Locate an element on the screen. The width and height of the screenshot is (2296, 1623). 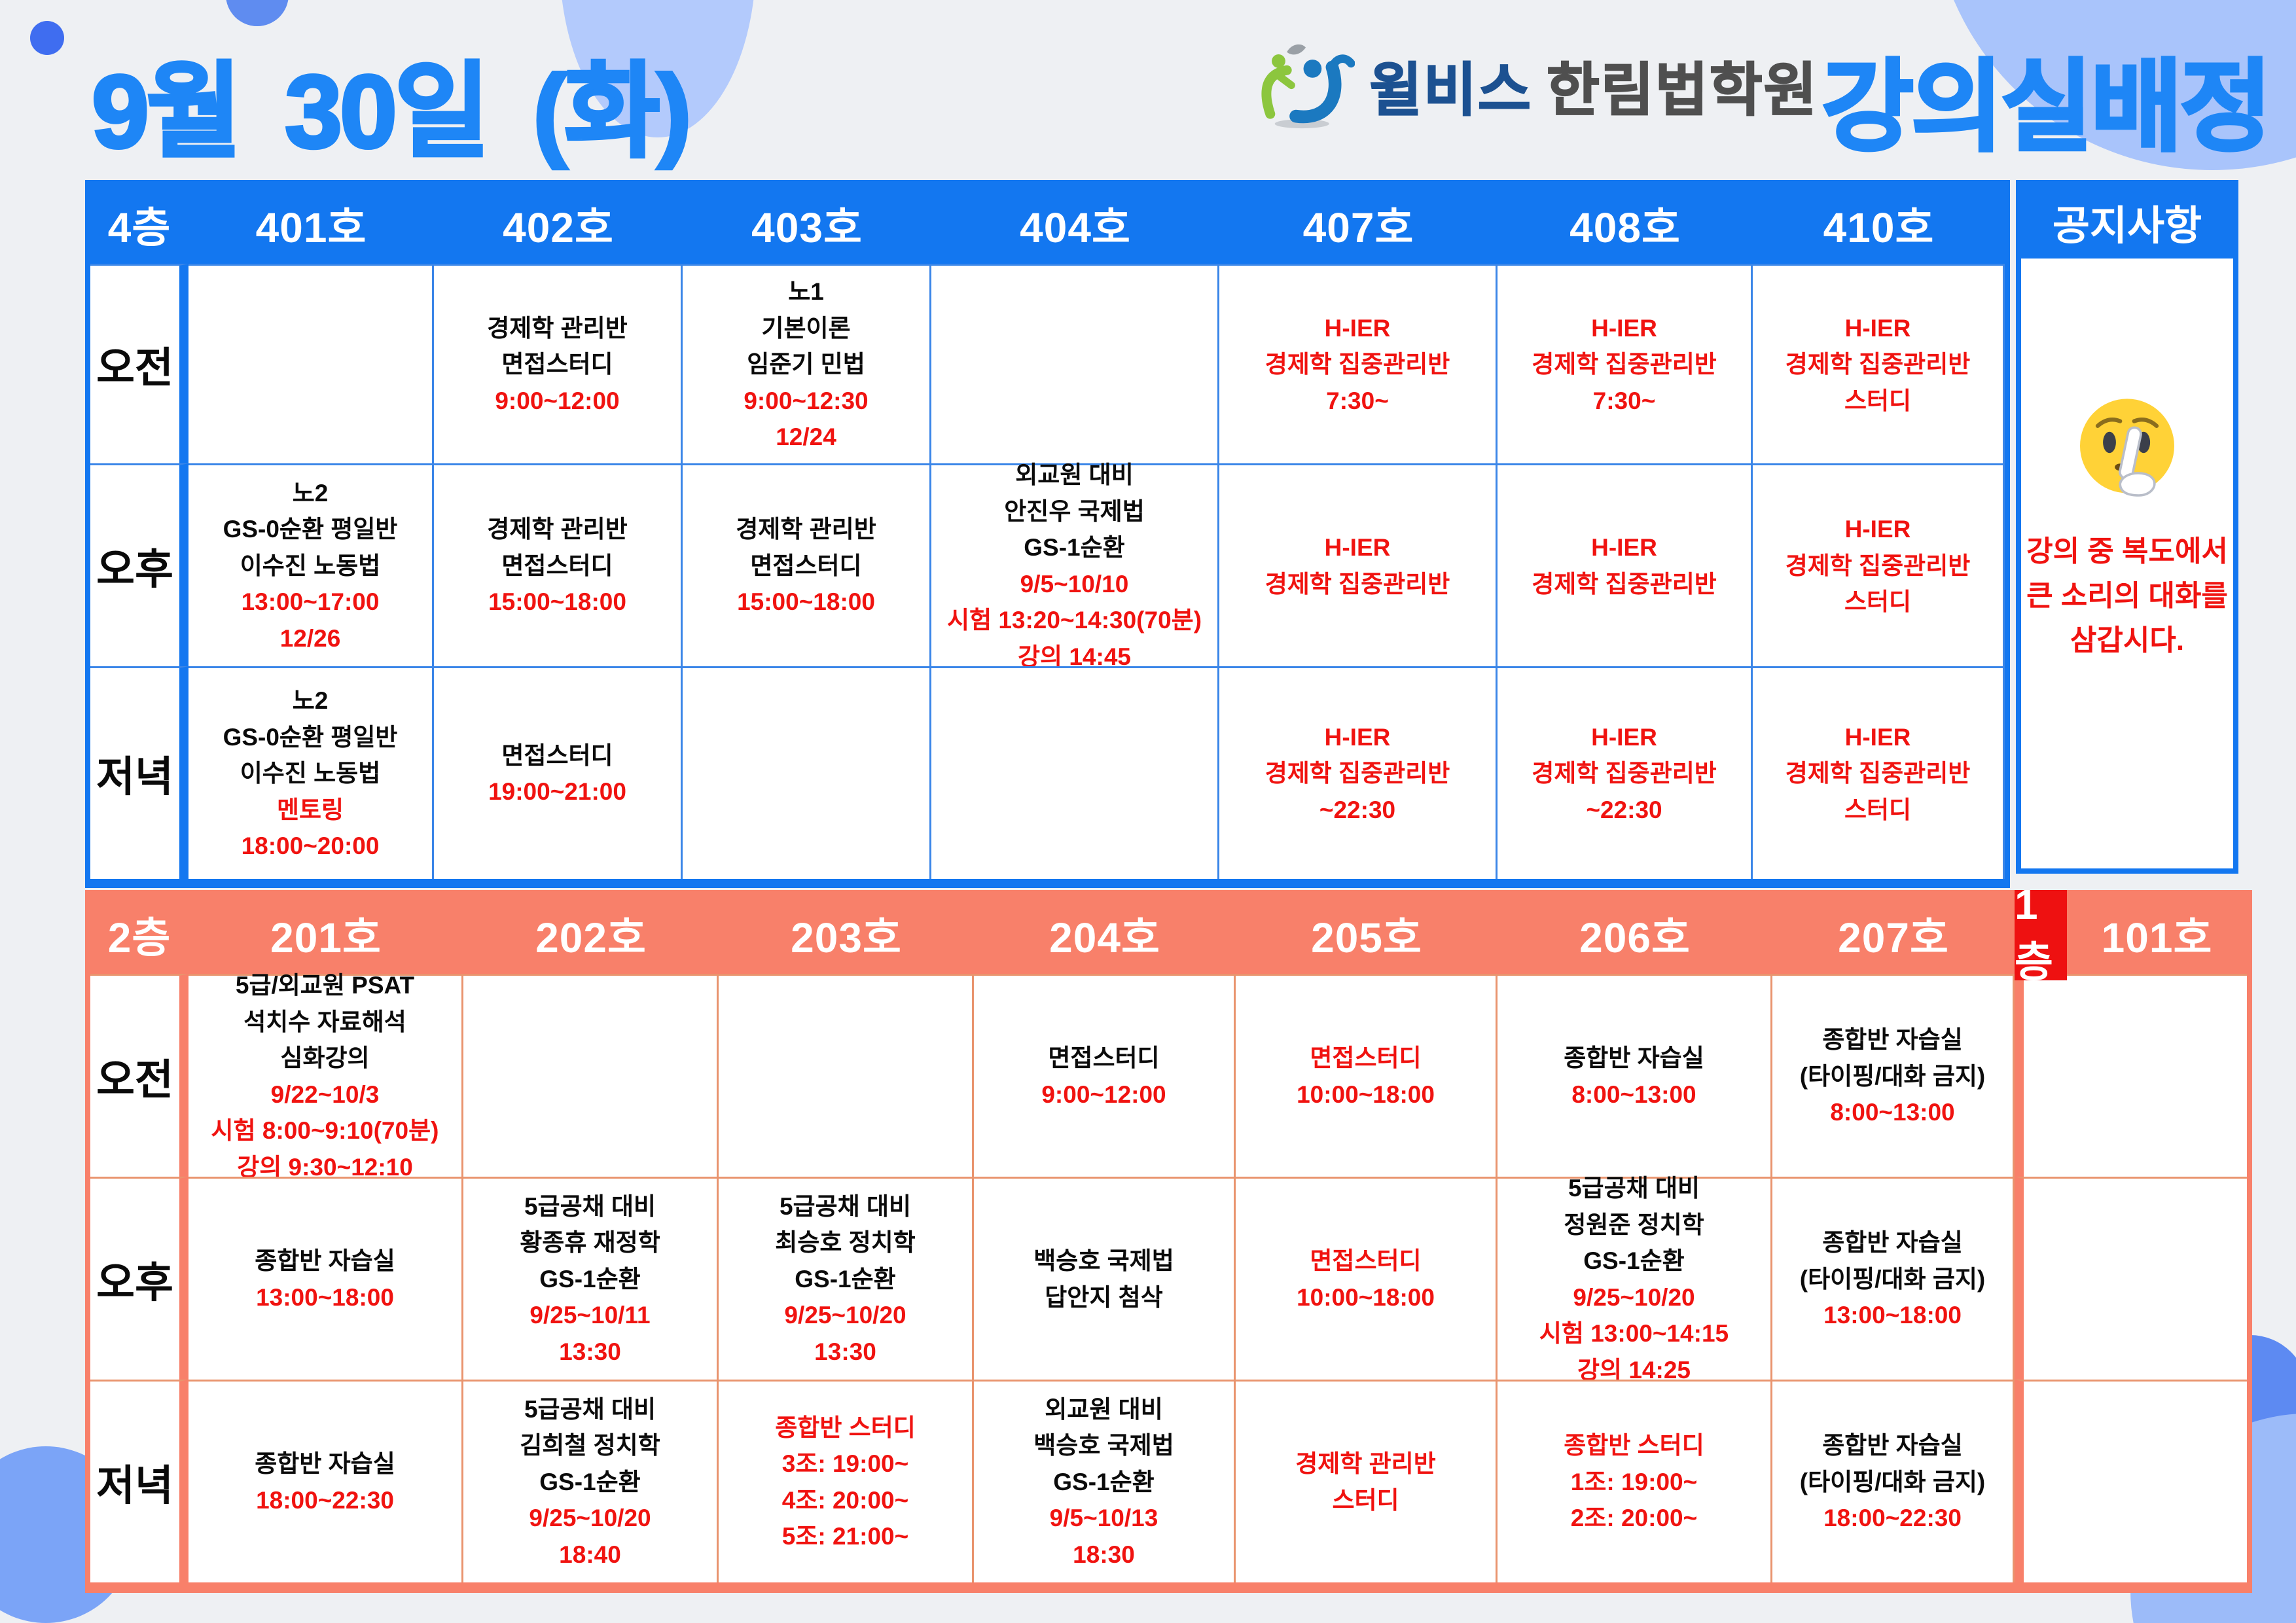
cell-저녁-202호: 5급공채 대비 김희철 정치학 GS-1순환 9/25~10/20 18:40 is located at coordinates (591, 1481).